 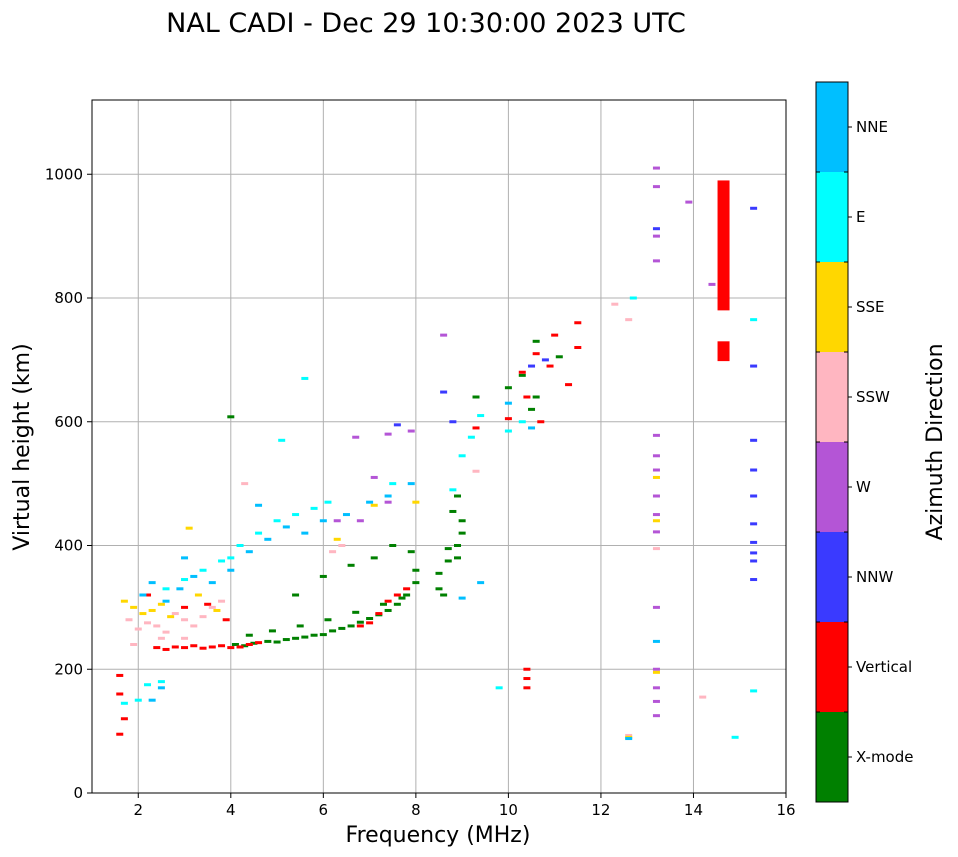 I want to click on x-tick-label: 16, so click(x=785, y=810).